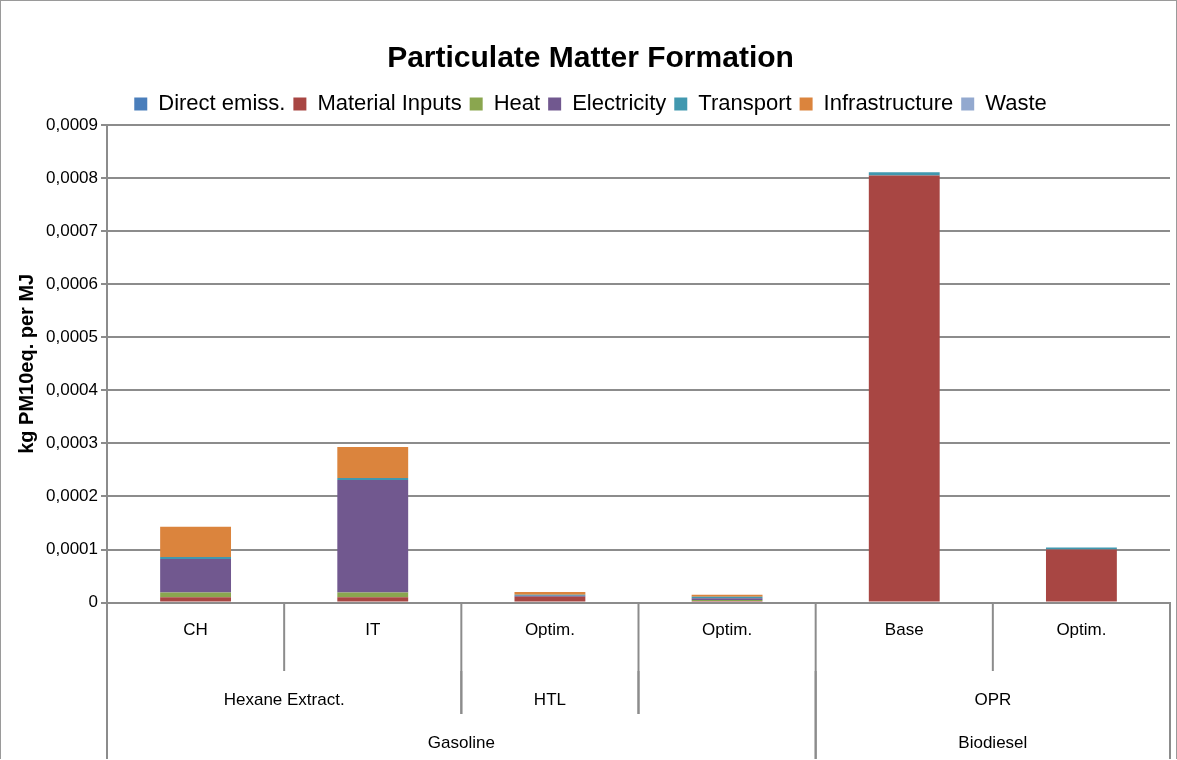 This screenshot has height=760, width=1177. Describe the element at coordinates (904, 630) in the screenshot. I see `x-tick-label: Base` at that location.